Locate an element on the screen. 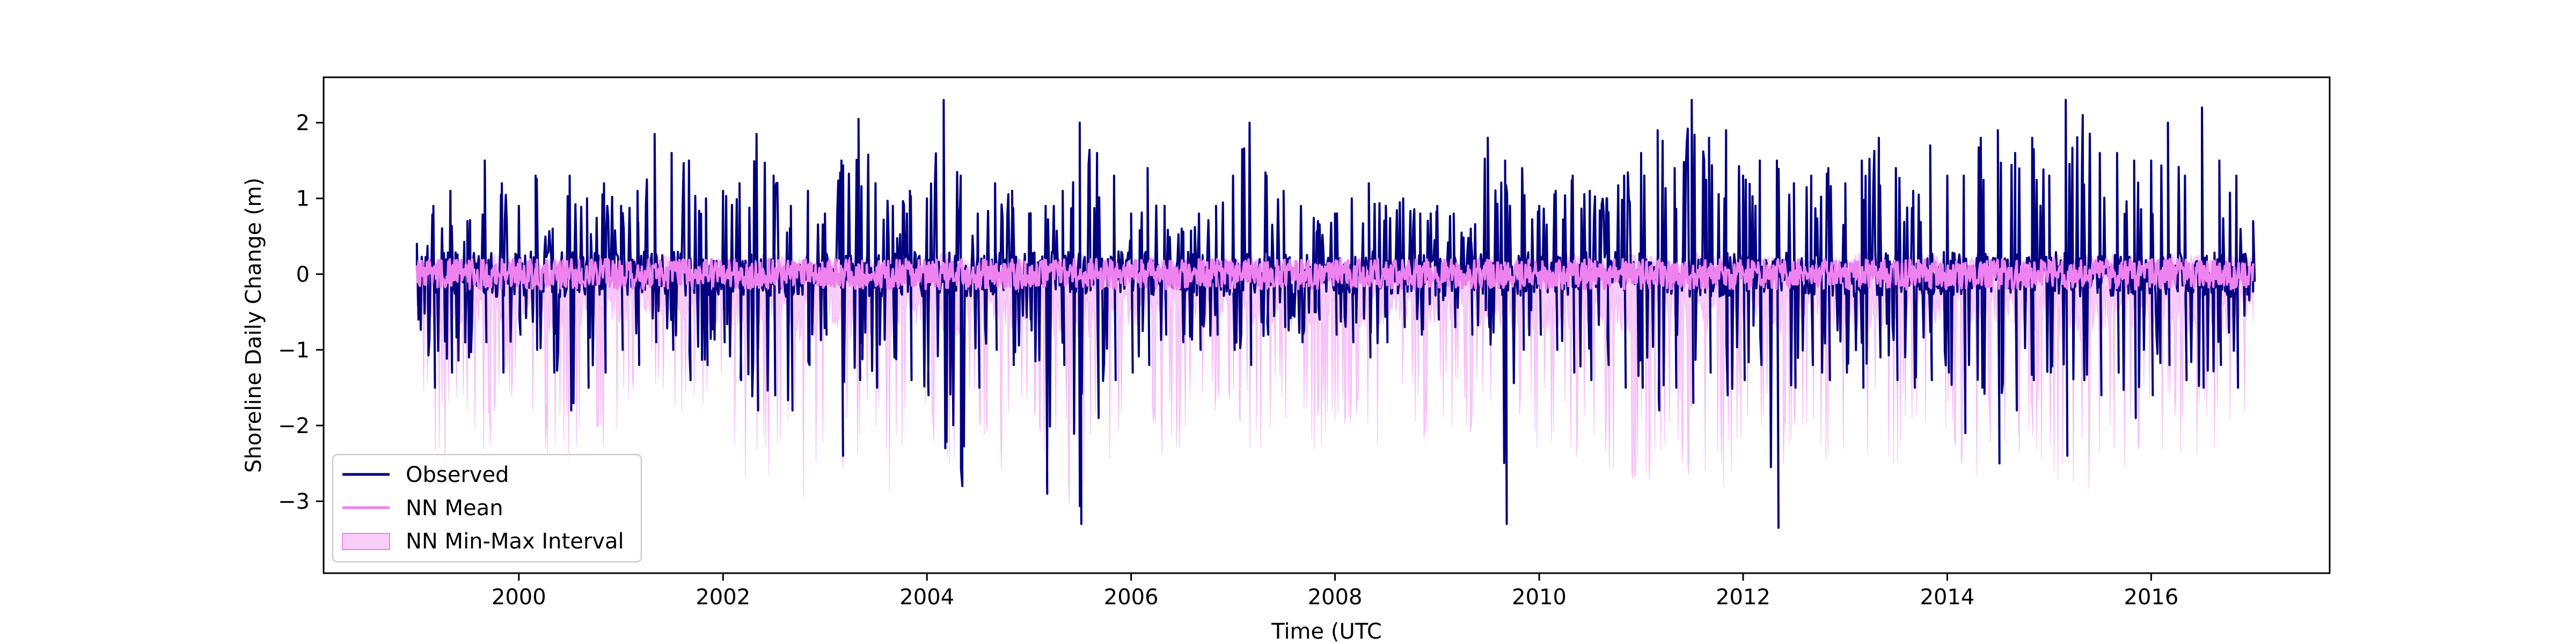 This screenshot has height=644, width=2576. x-tick-label: 2006 is located at coordinates (1131, 597).